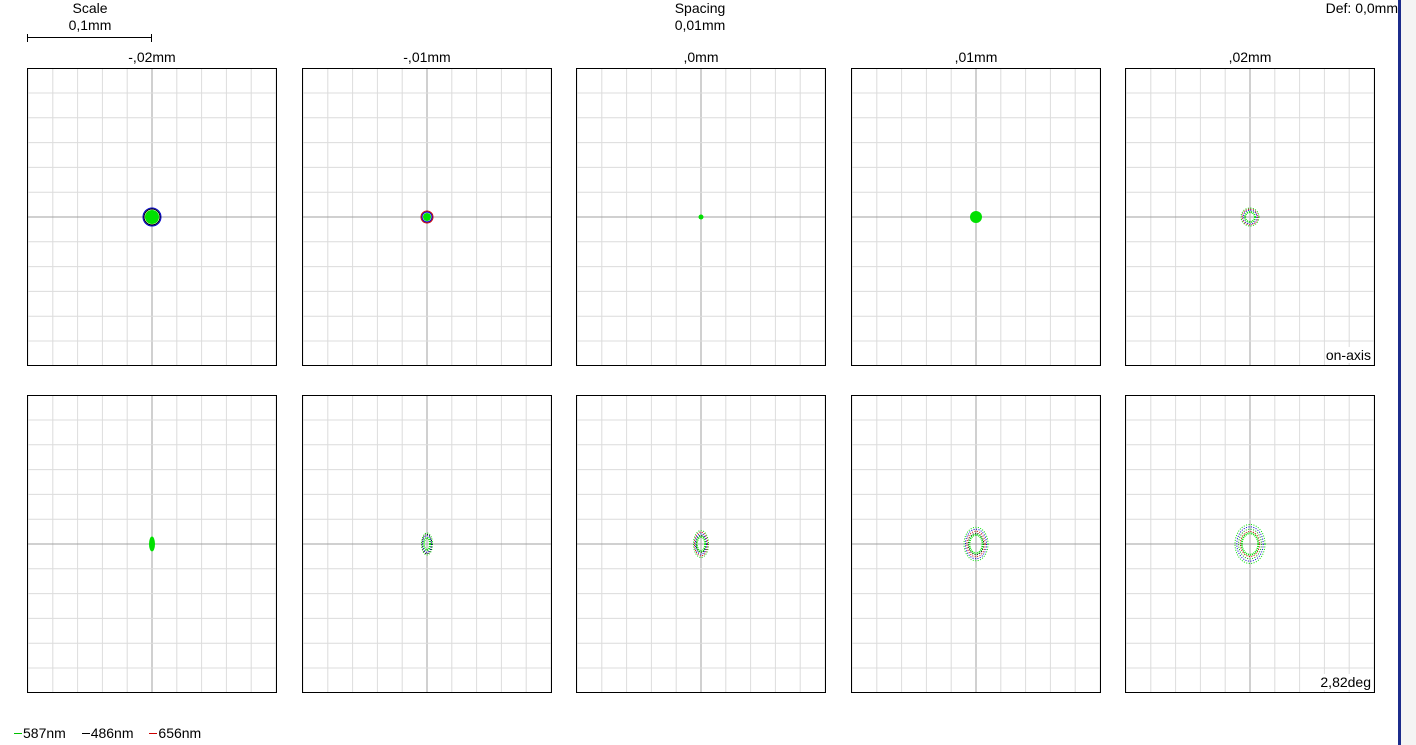  Describe the element at coordinates (89, 38) in the screenshot. I see `scale-bar` at that location.